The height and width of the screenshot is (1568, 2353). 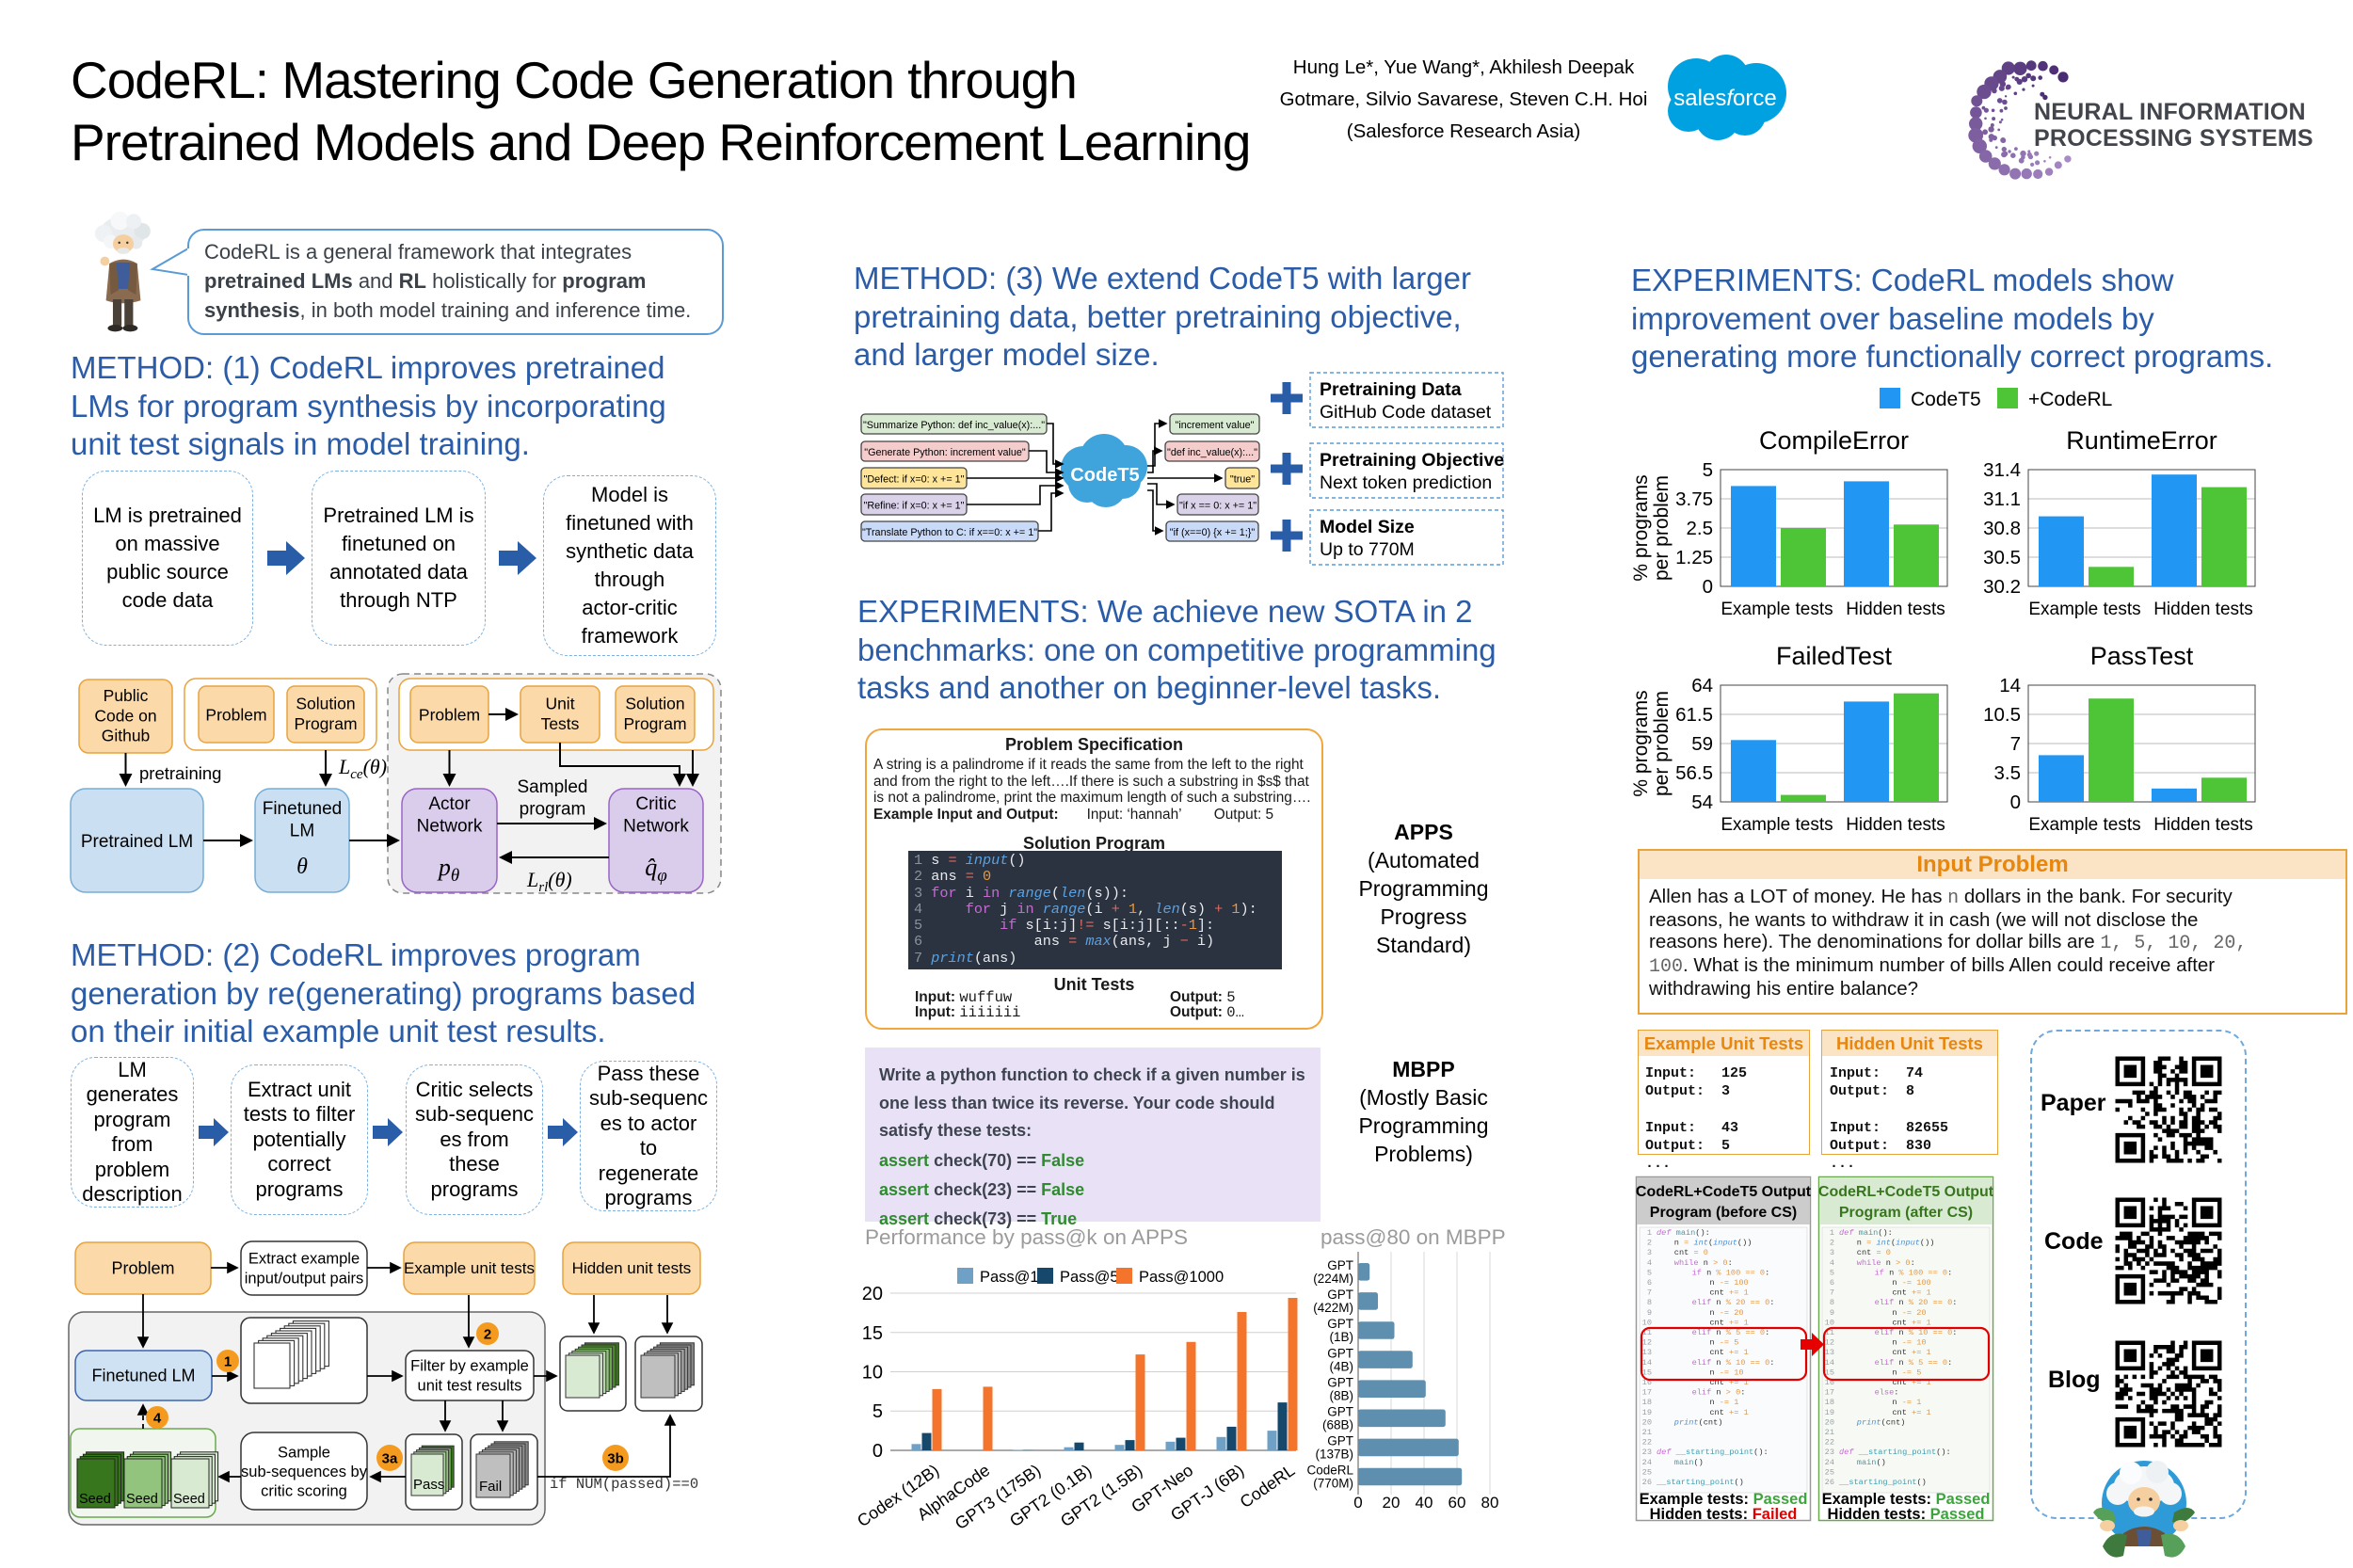 What do you see at coordinates (428, 1485) in the screenshot?
I see `svg-text: Pass` at bounding box center [428, 1485].